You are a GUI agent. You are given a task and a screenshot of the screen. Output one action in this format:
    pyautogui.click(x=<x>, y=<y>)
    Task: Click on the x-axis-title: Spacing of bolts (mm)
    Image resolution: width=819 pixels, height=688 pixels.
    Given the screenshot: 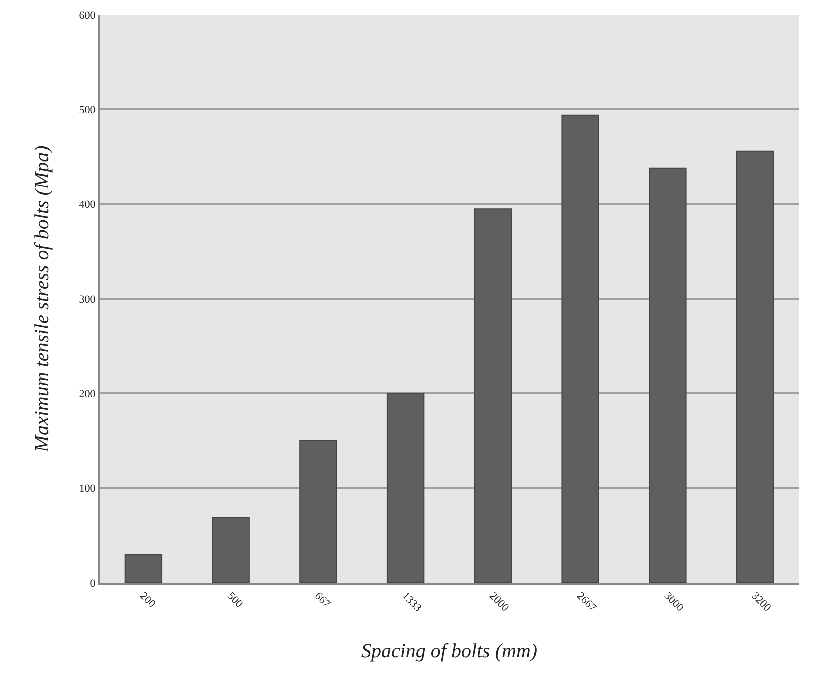 What is the action you would take?
    pyautogui.click(x=449, y=651)
    